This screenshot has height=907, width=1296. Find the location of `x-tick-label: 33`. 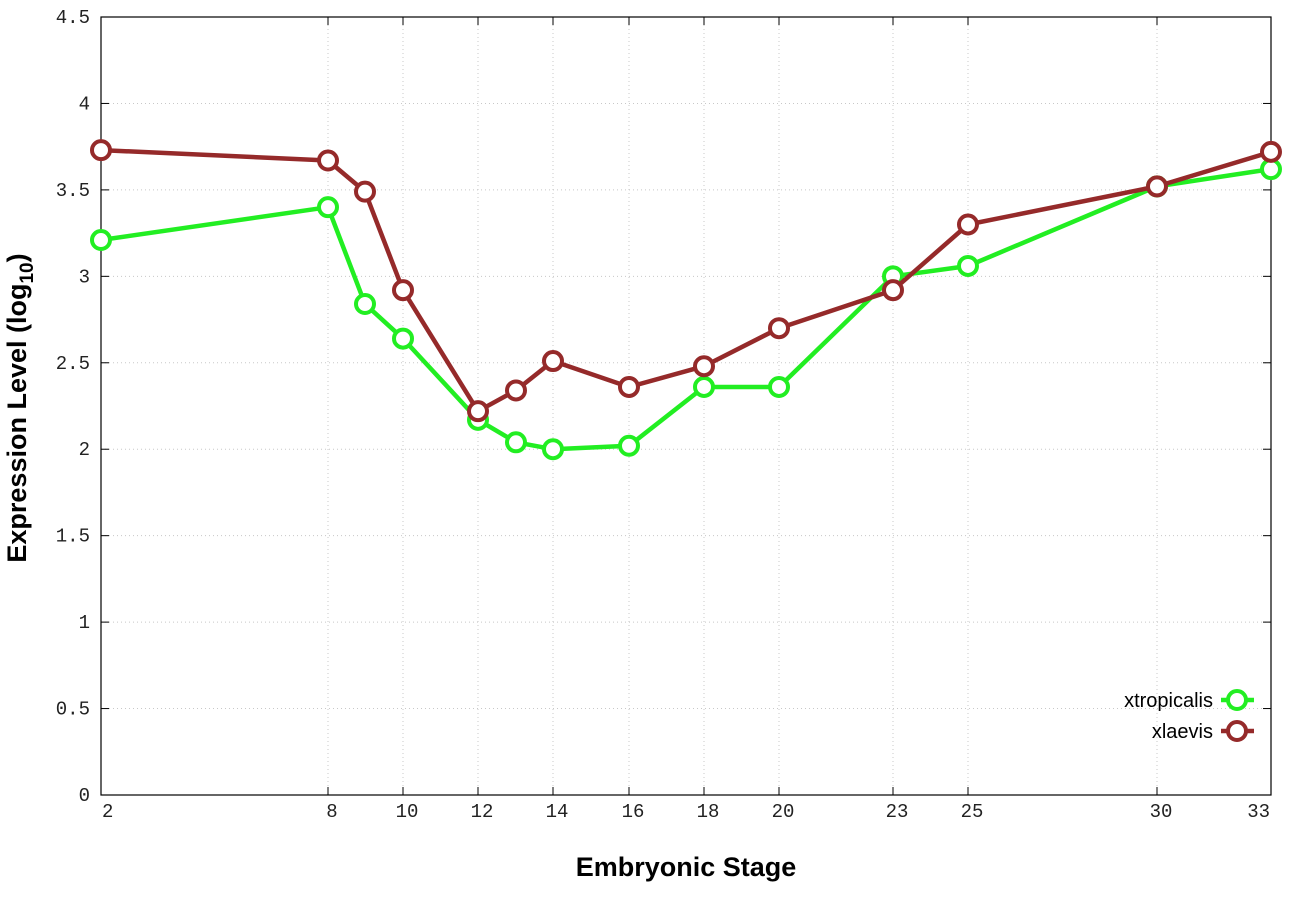

x-tick-label: 33 is located at coordinates (1258, 812).